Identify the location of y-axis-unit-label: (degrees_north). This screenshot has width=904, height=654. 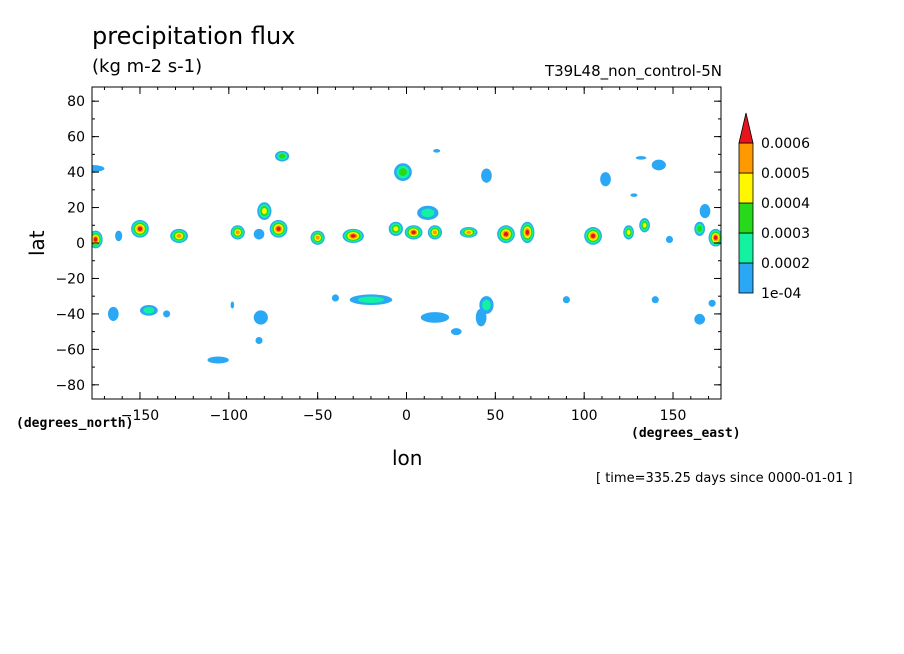
(75, 423).